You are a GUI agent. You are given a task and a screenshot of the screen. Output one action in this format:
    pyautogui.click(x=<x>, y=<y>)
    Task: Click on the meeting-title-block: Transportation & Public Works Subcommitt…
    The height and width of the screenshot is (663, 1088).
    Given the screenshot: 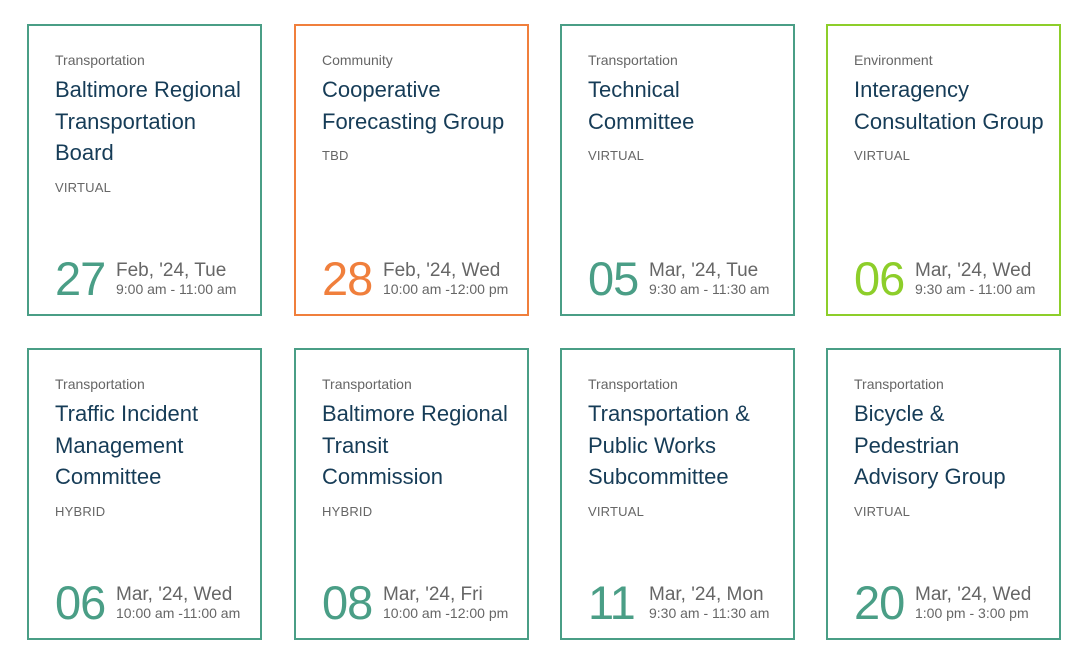 What is the action you would take?
    pyautogui.click(x=683, y=459)
    